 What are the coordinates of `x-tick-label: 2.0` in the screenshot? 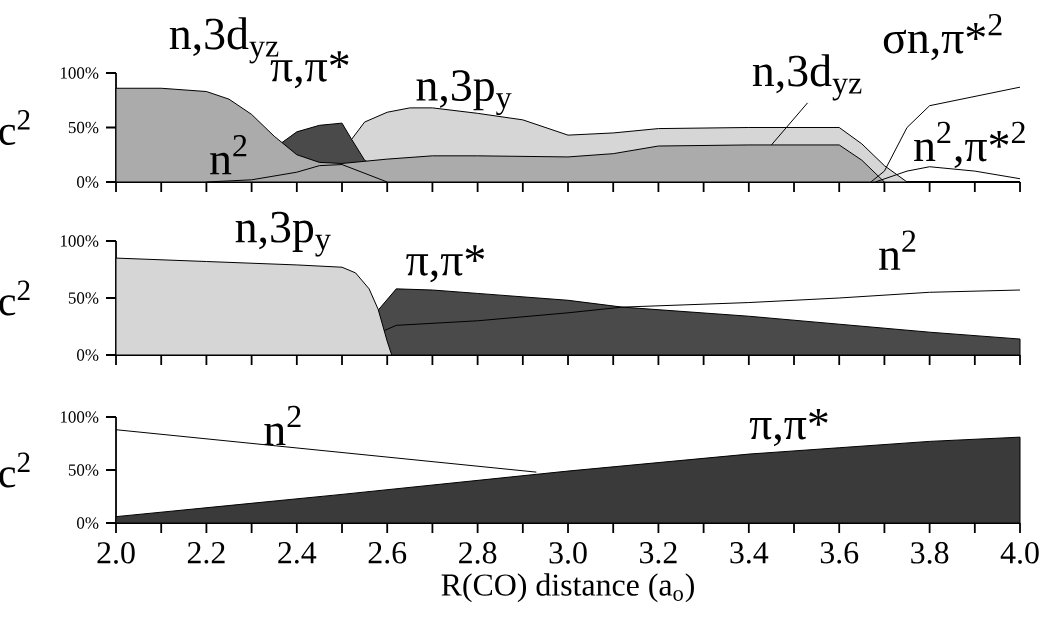 It's located at (116, 553).